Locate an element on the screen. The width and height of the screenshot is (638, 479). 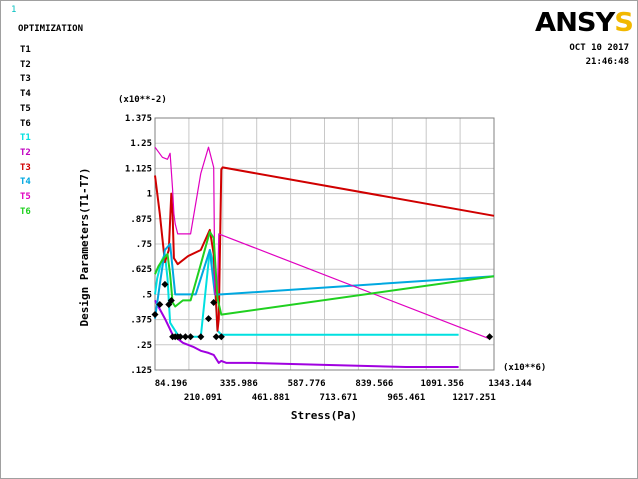
series-line-t2 is located at coordinates (306, 333).